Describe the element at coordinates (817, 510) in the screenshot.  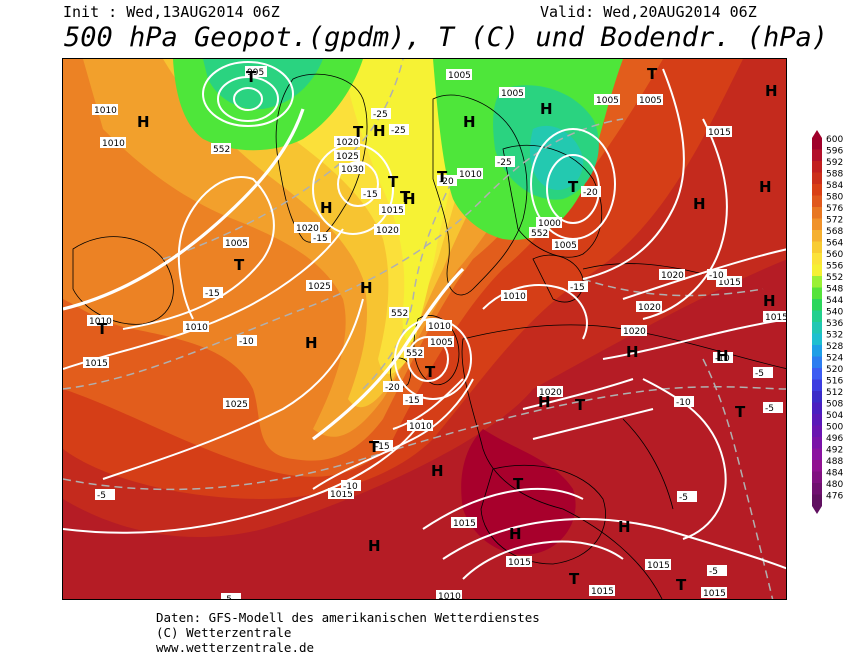
I see `legend-bottom-arrow` at that location.